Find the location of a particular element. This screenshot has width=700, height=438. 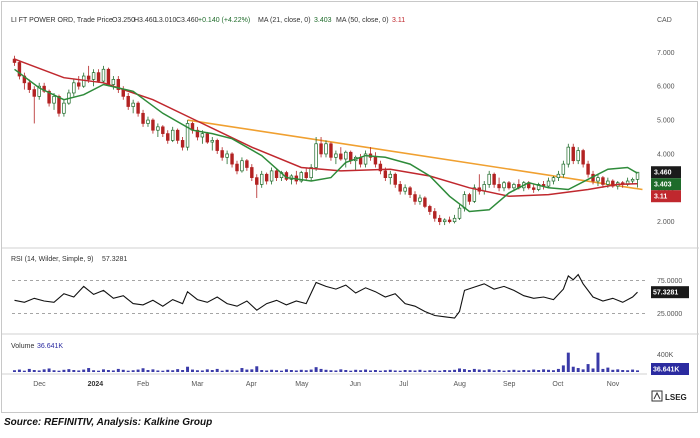

price-tick-label: 4.000 is located at coordinates (666, 154).